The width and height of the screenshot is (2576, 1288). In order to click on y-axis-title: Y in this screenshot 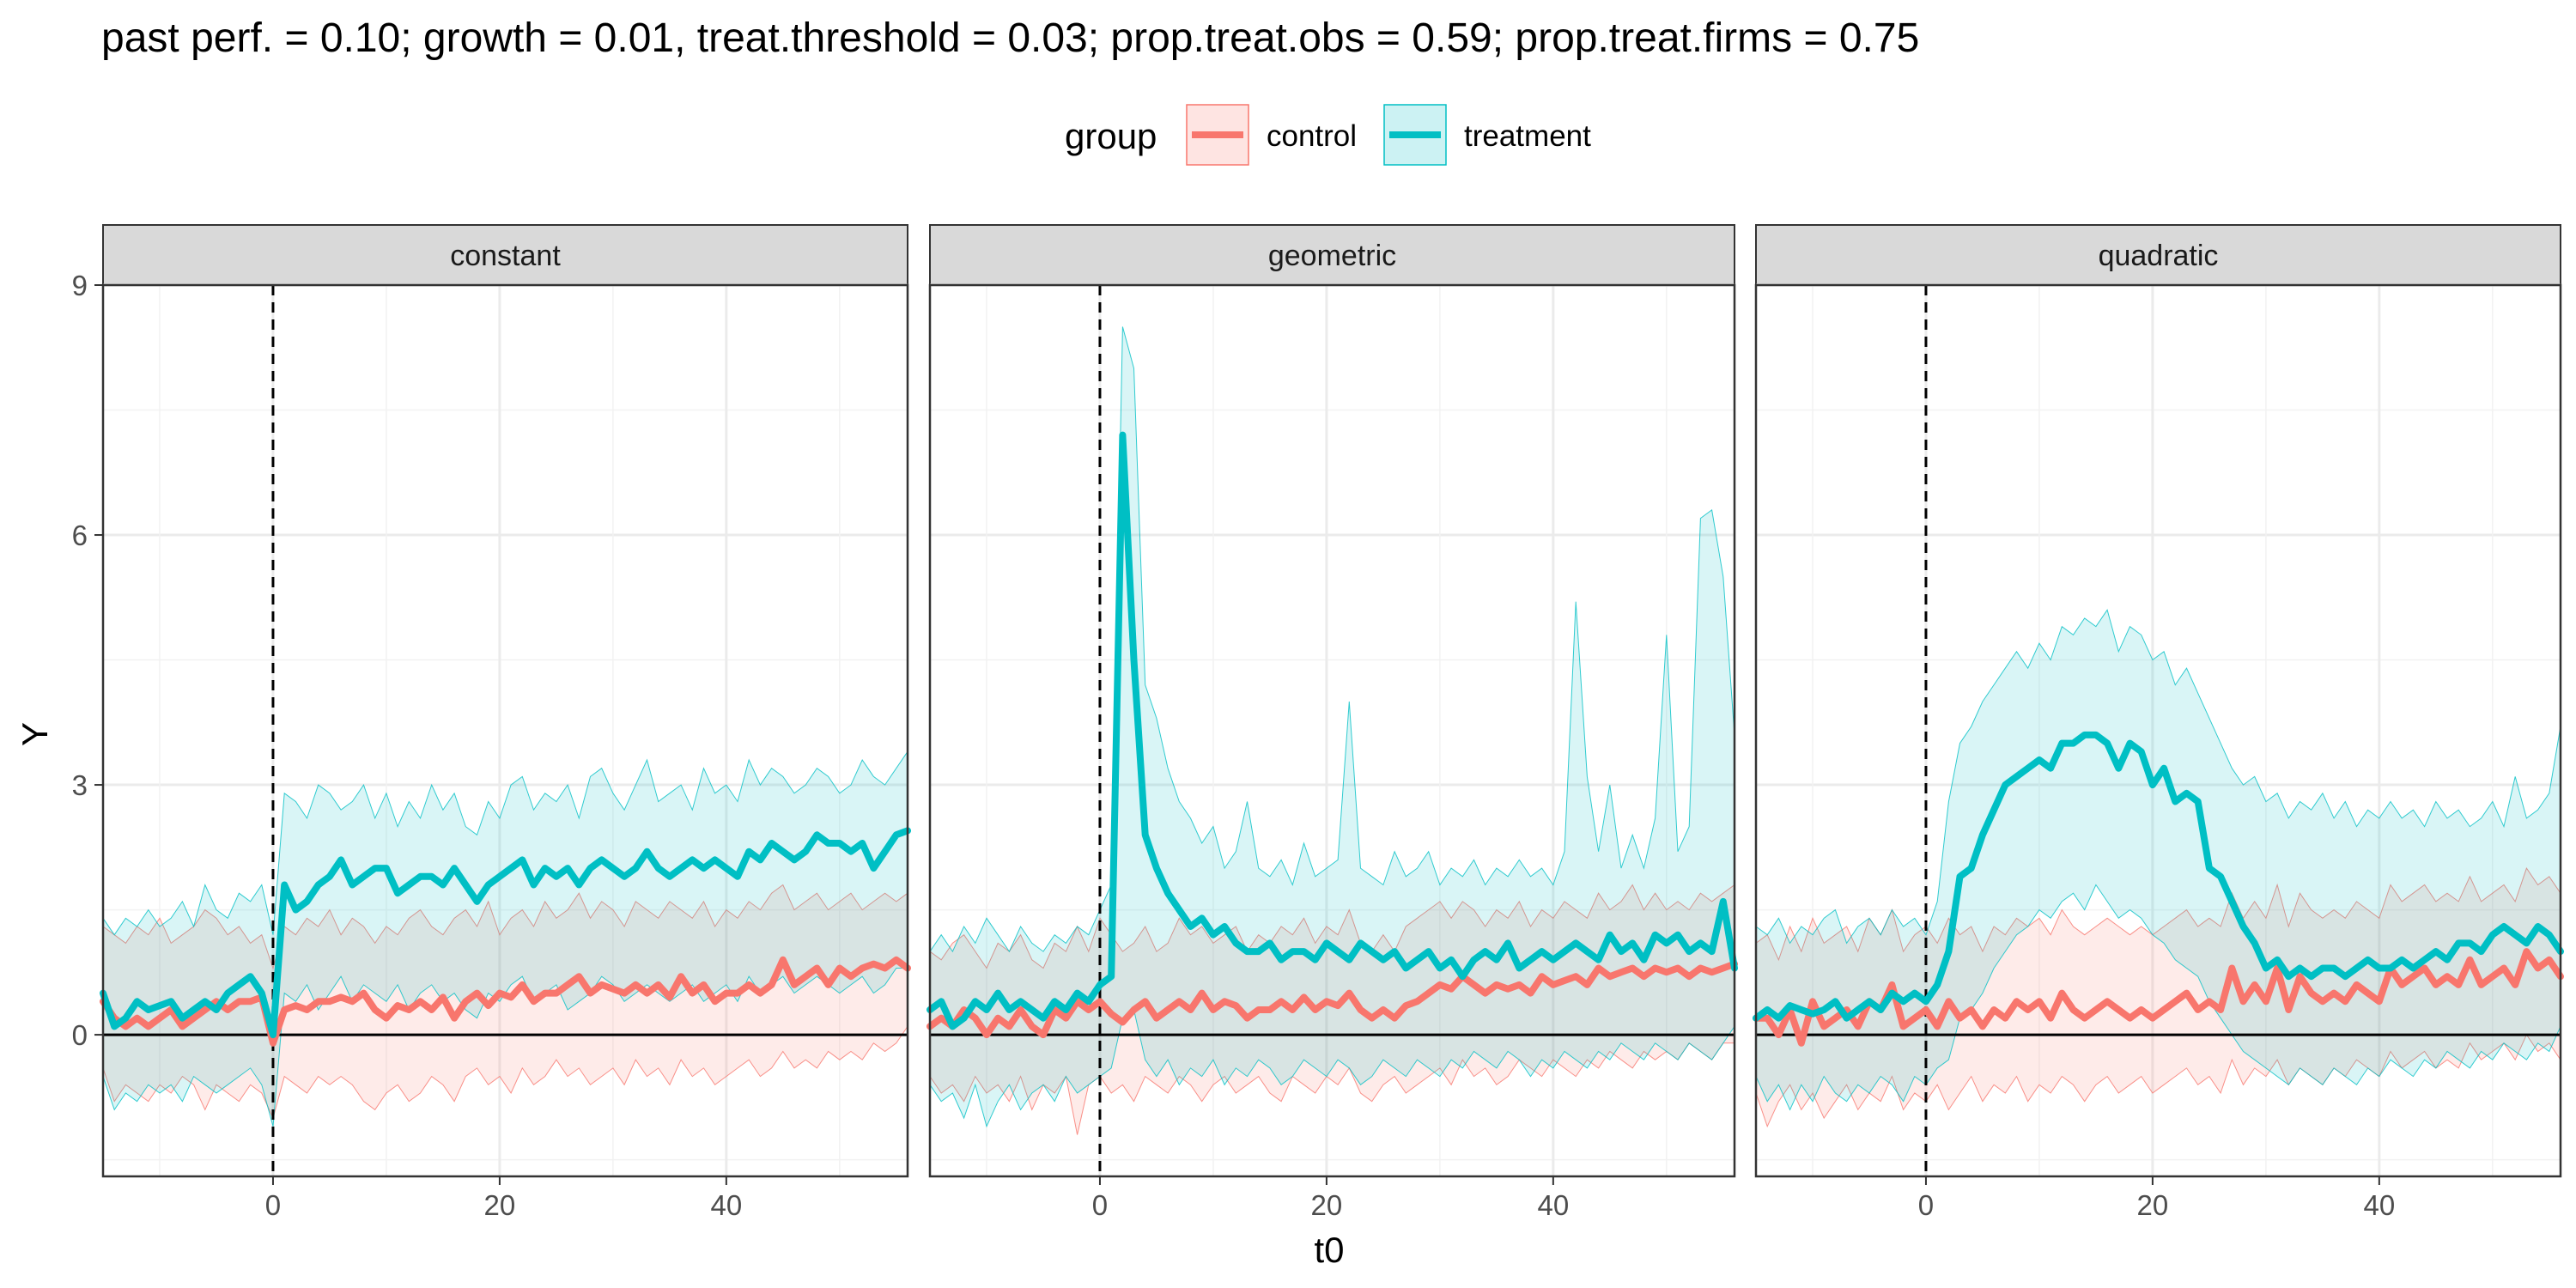, I will do `click(35, 734)`.